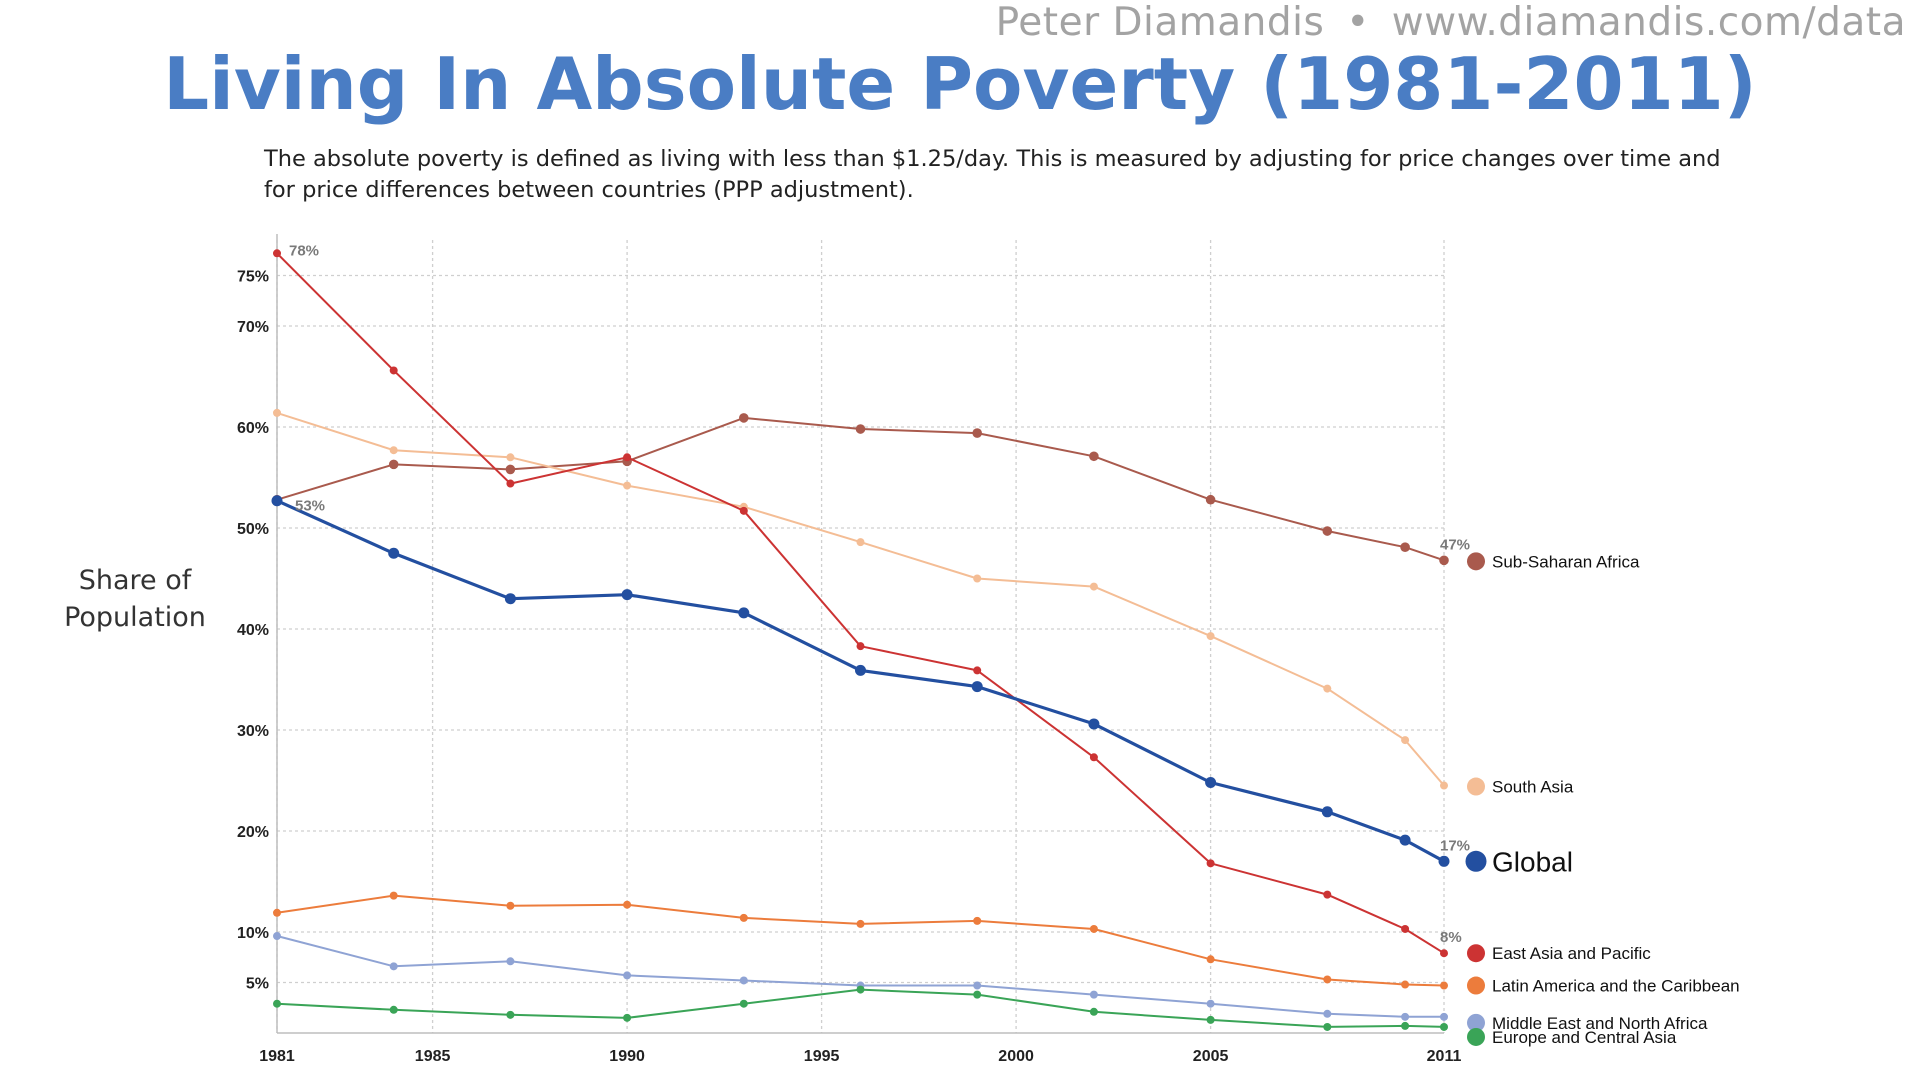  What do you see at coordinates (135, 599) in the screenshot?
I see `y-axis-label: Share of Population` at bounding box center [135, 599].